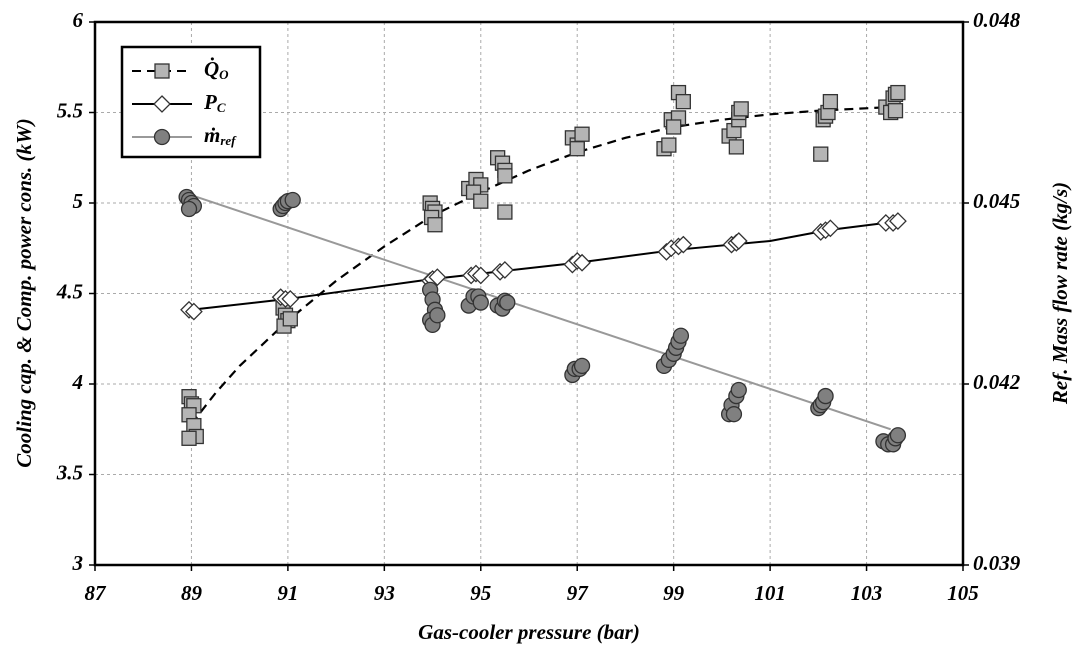  Describe the element at coordinates (191, 102) in the screenshot. I see `legend-box` at that location.